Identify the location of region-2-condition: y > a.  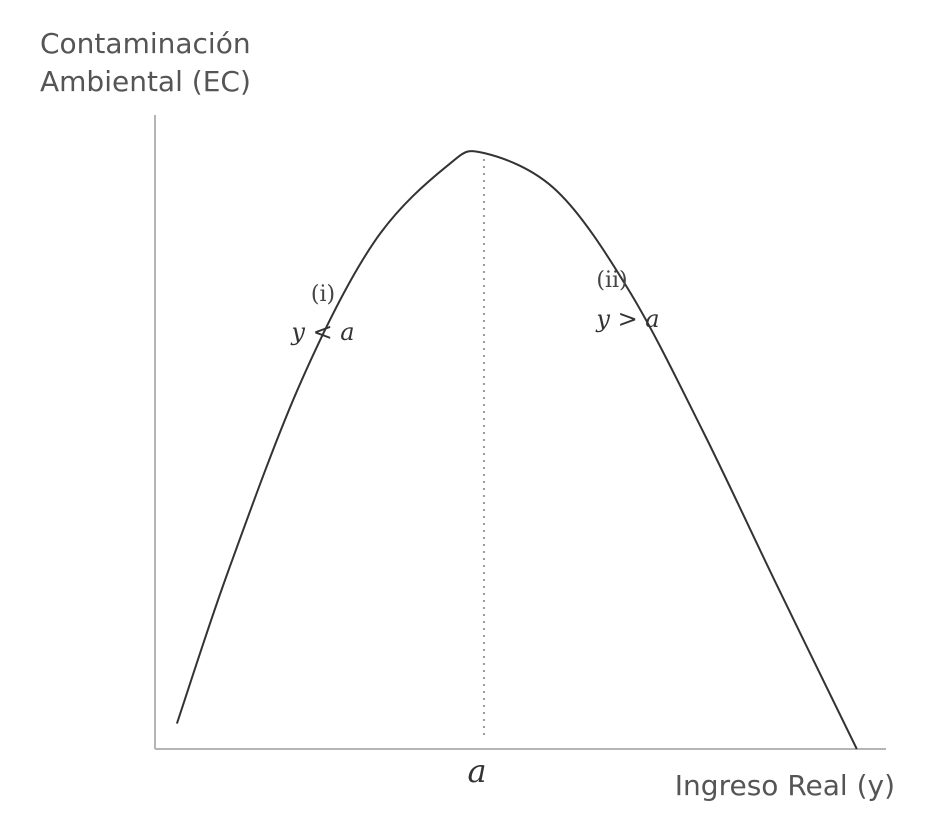
(627, 319).